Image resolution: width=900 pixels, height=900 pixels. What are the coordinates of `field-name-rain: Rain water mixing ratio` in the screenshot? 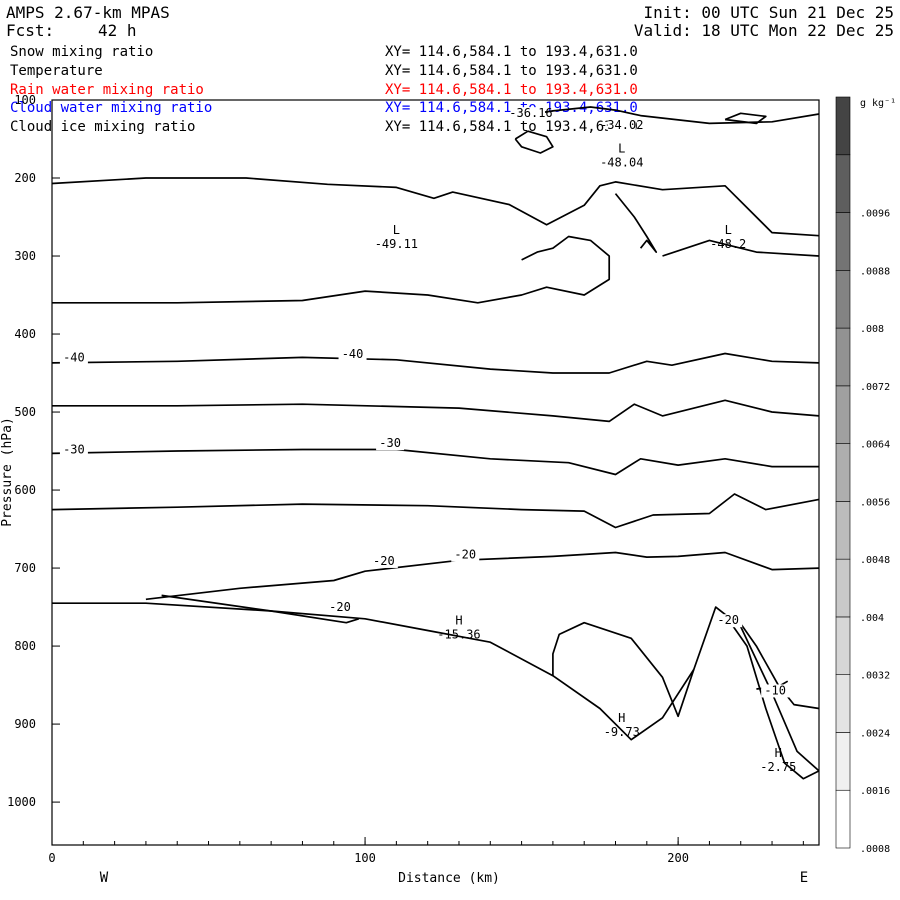 It's located at (107, 90).